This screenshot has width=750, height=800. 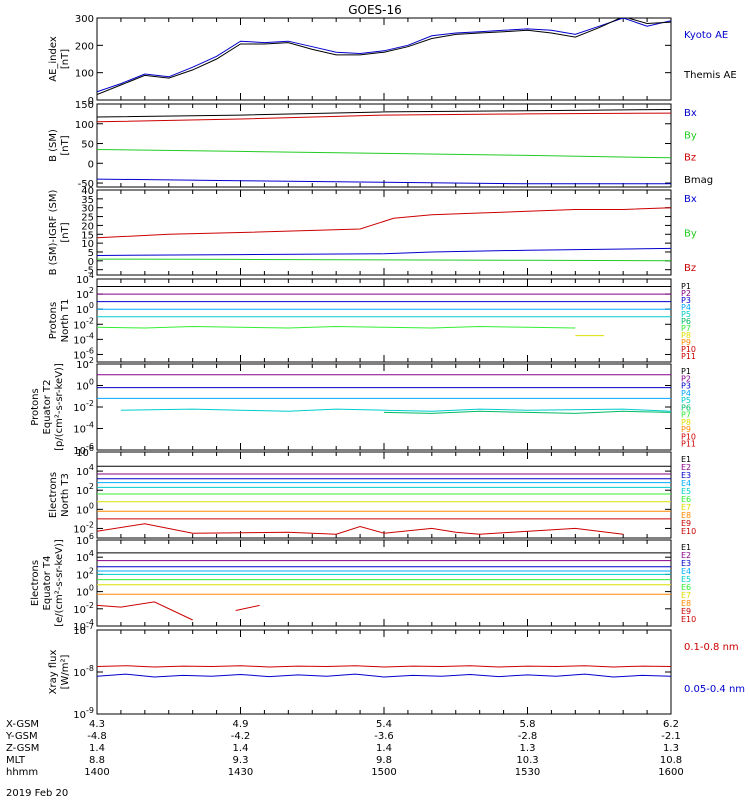 What do you see at coordinates (686, 371) in the screenshot?
I see `legend-entry: P1` at bounding box center [686, 371].